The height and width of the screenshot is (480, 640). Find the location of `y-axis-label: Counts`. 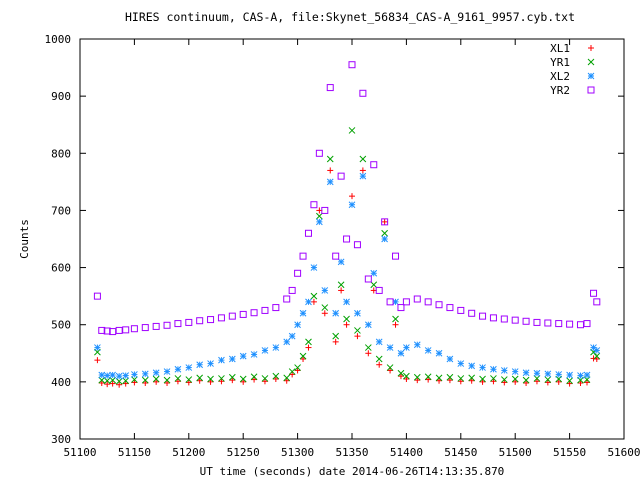

y-axis-label: Counts is located at coordinates (24, 239).